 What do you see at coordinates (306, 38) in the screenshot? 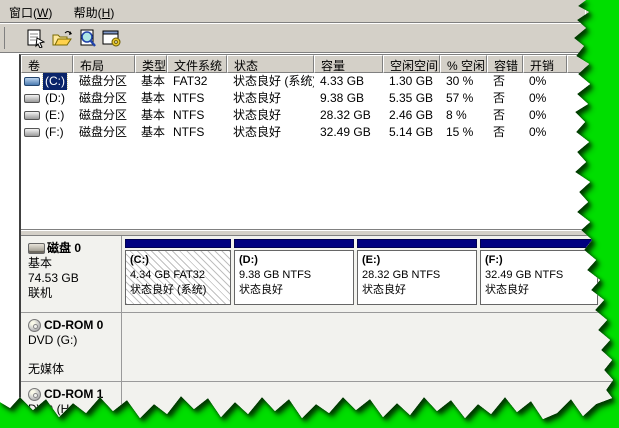
I see `toolbar` at bounding box center [306, 38].